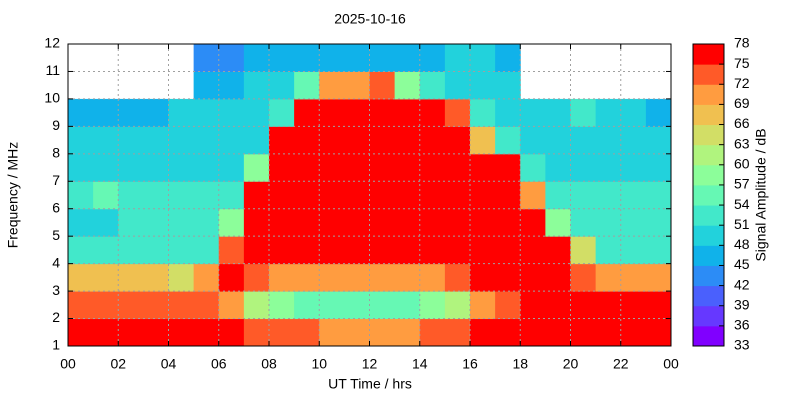  I want to click on y-tick-label: 2, so click(56, 317).